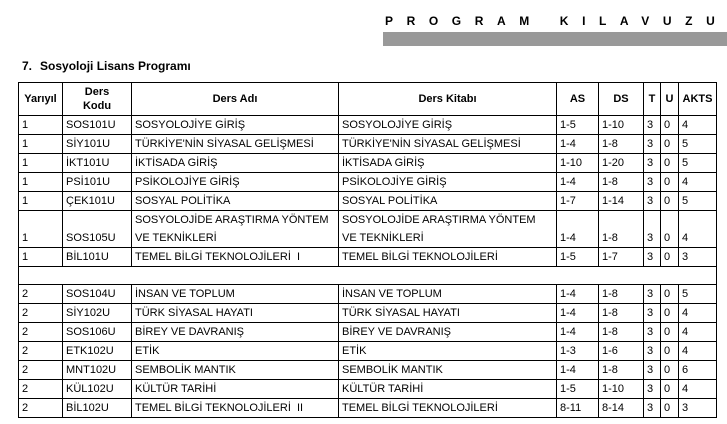 The width and height of the screenshot is (727, 424). Describe the element at coordinates (447, 257) in the screenshot. I see `table-cell: TEMEL BİLGİ TEKNOLOJİLERİ` at that location.